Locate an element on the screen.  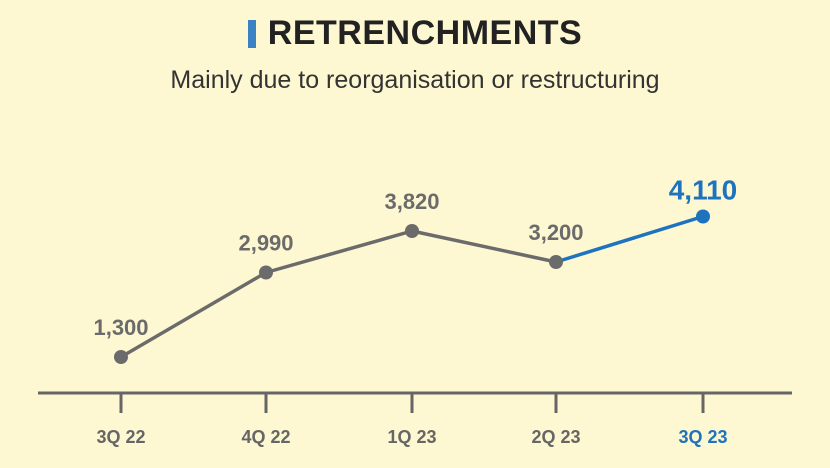
x-tick-label-0: 3Q 22 is located at coordinates (120, 437).